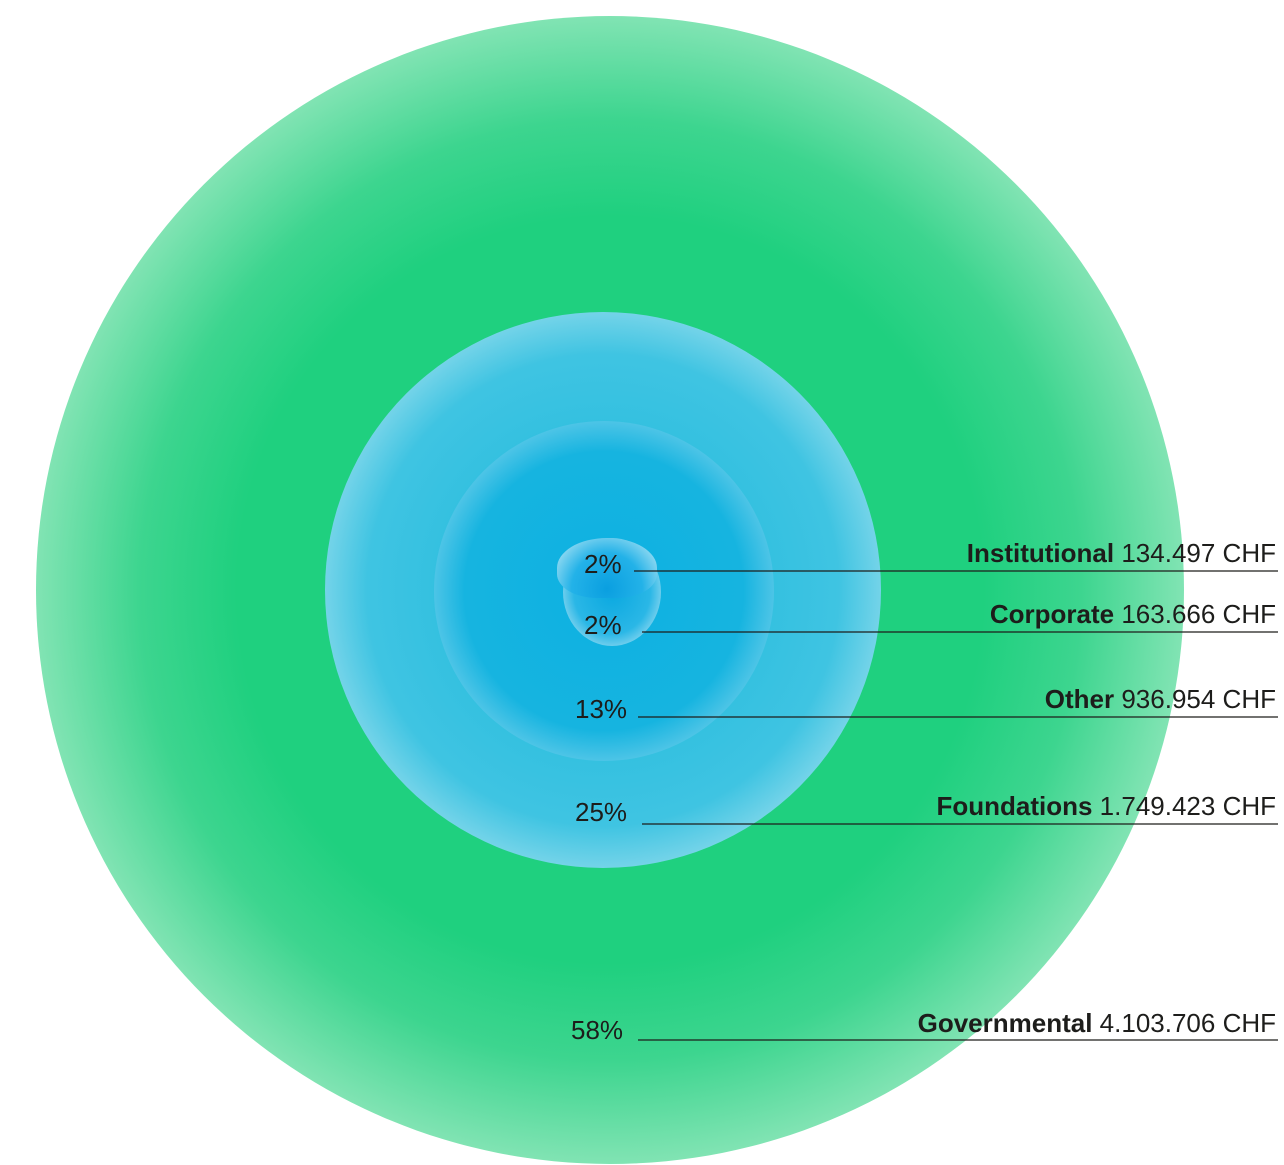  Describe the element at coordinates (601, 812) in the screenshot. I see `percent-label-foundations: 25%` at that location.